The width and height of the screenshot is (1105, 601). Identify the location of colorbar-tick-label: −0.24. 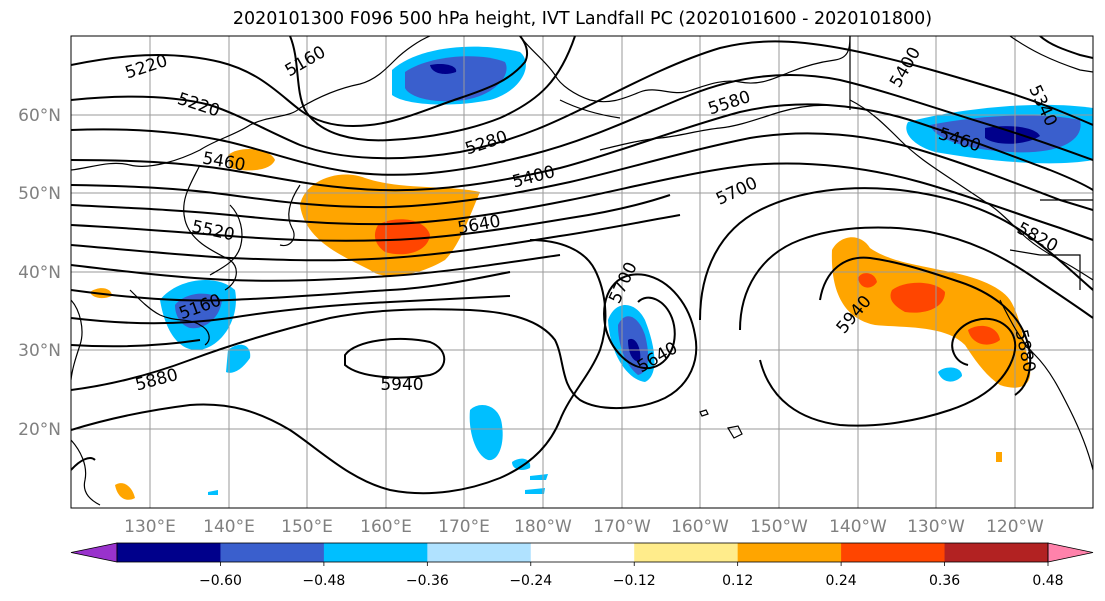
(530, 581).